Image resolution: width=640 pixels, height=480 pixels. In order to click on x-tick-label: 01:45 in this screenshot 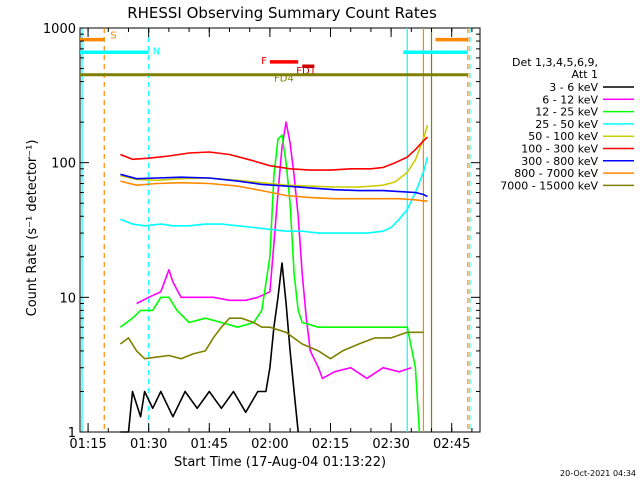, I will do `click(209, 444)`.